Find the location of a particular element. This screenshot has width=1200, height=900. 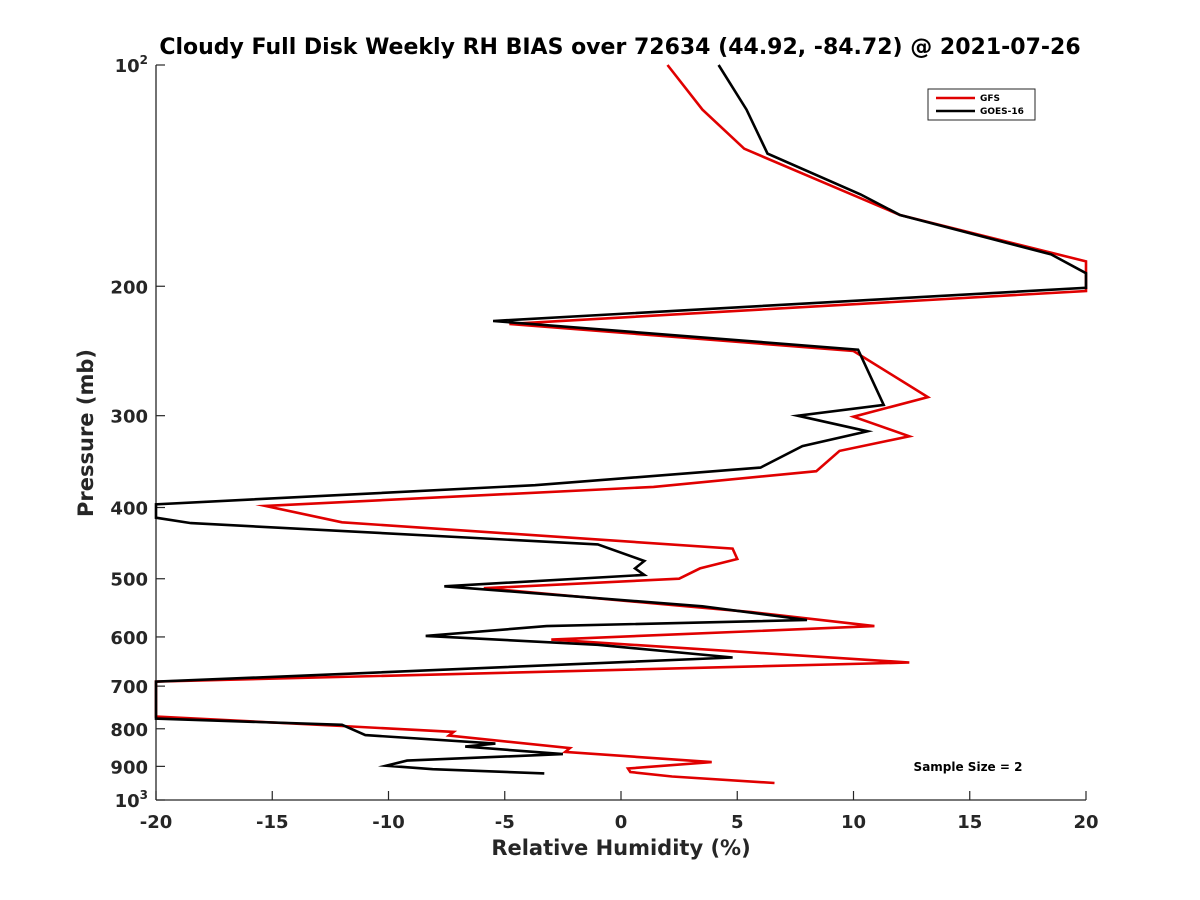

y-tick-label: 700 is located at coordinates (129, 687).